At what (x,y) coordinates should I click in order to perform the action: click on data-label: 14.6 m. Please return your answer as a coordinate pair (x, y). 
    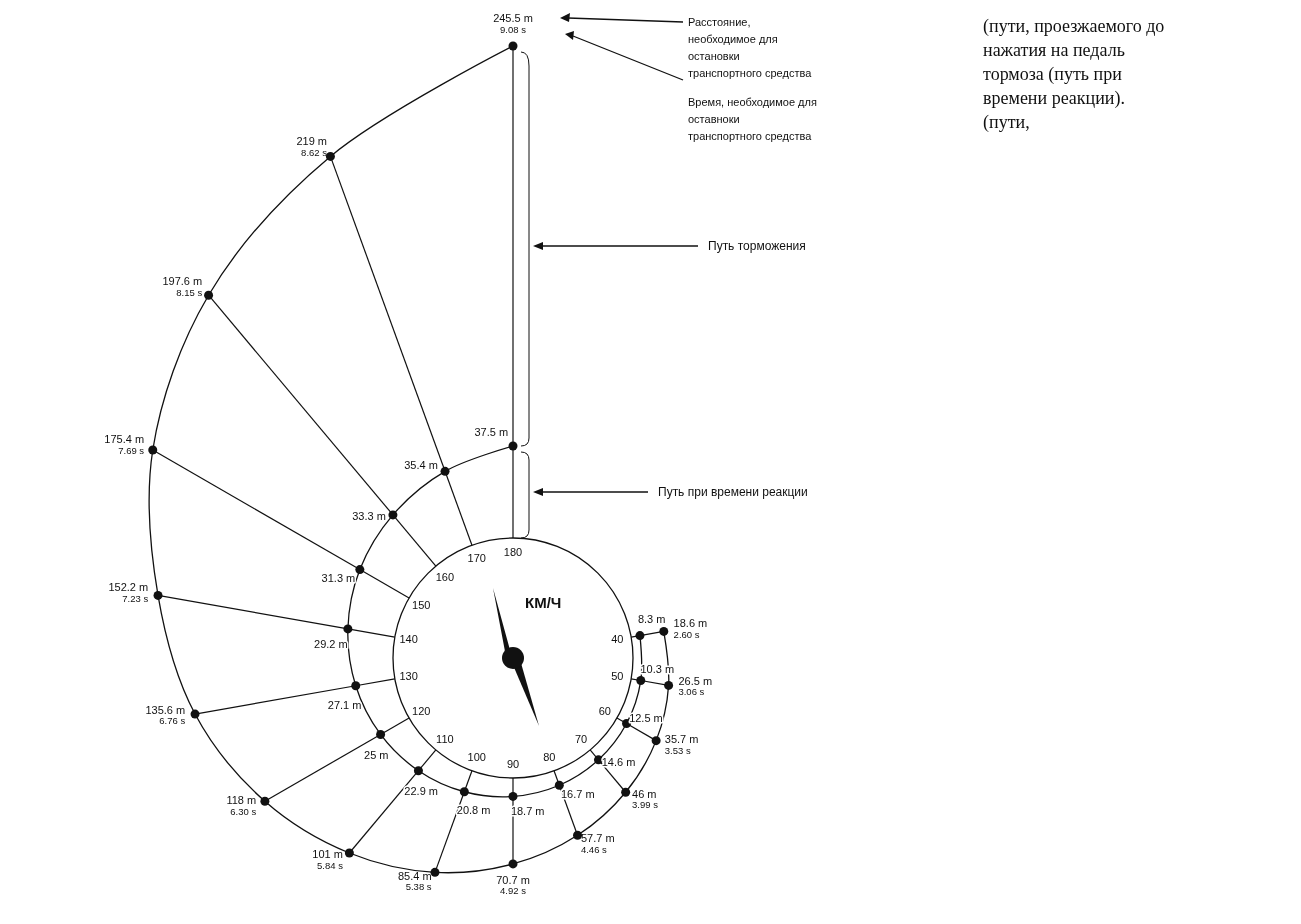
    Looking at the image, I should click on (618, 761).